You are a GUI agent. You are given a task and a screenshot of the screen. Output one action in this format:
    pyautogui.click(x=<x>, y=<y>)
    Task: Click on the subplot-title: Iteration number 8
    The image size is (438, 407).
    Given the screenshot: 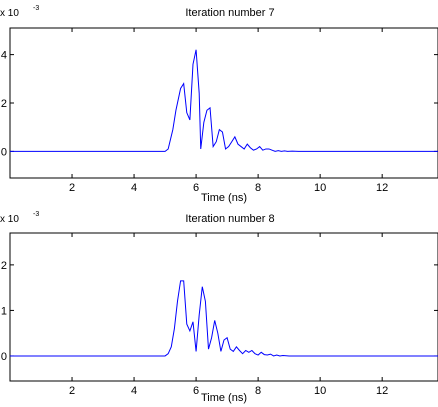 What is the action you would take?
    pyautogui.click(x=229, y=219)
    